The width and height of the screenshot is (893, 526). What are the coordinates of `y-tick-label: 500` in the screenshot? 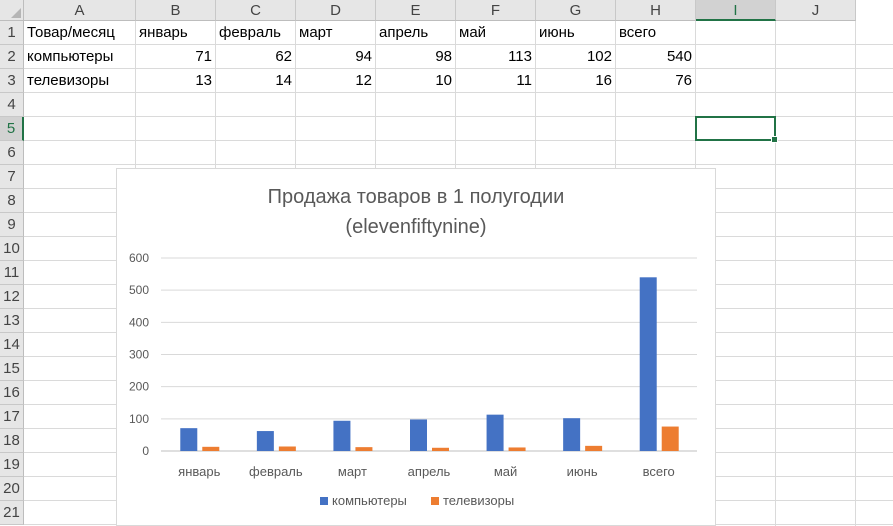 It's located at (139, 290).